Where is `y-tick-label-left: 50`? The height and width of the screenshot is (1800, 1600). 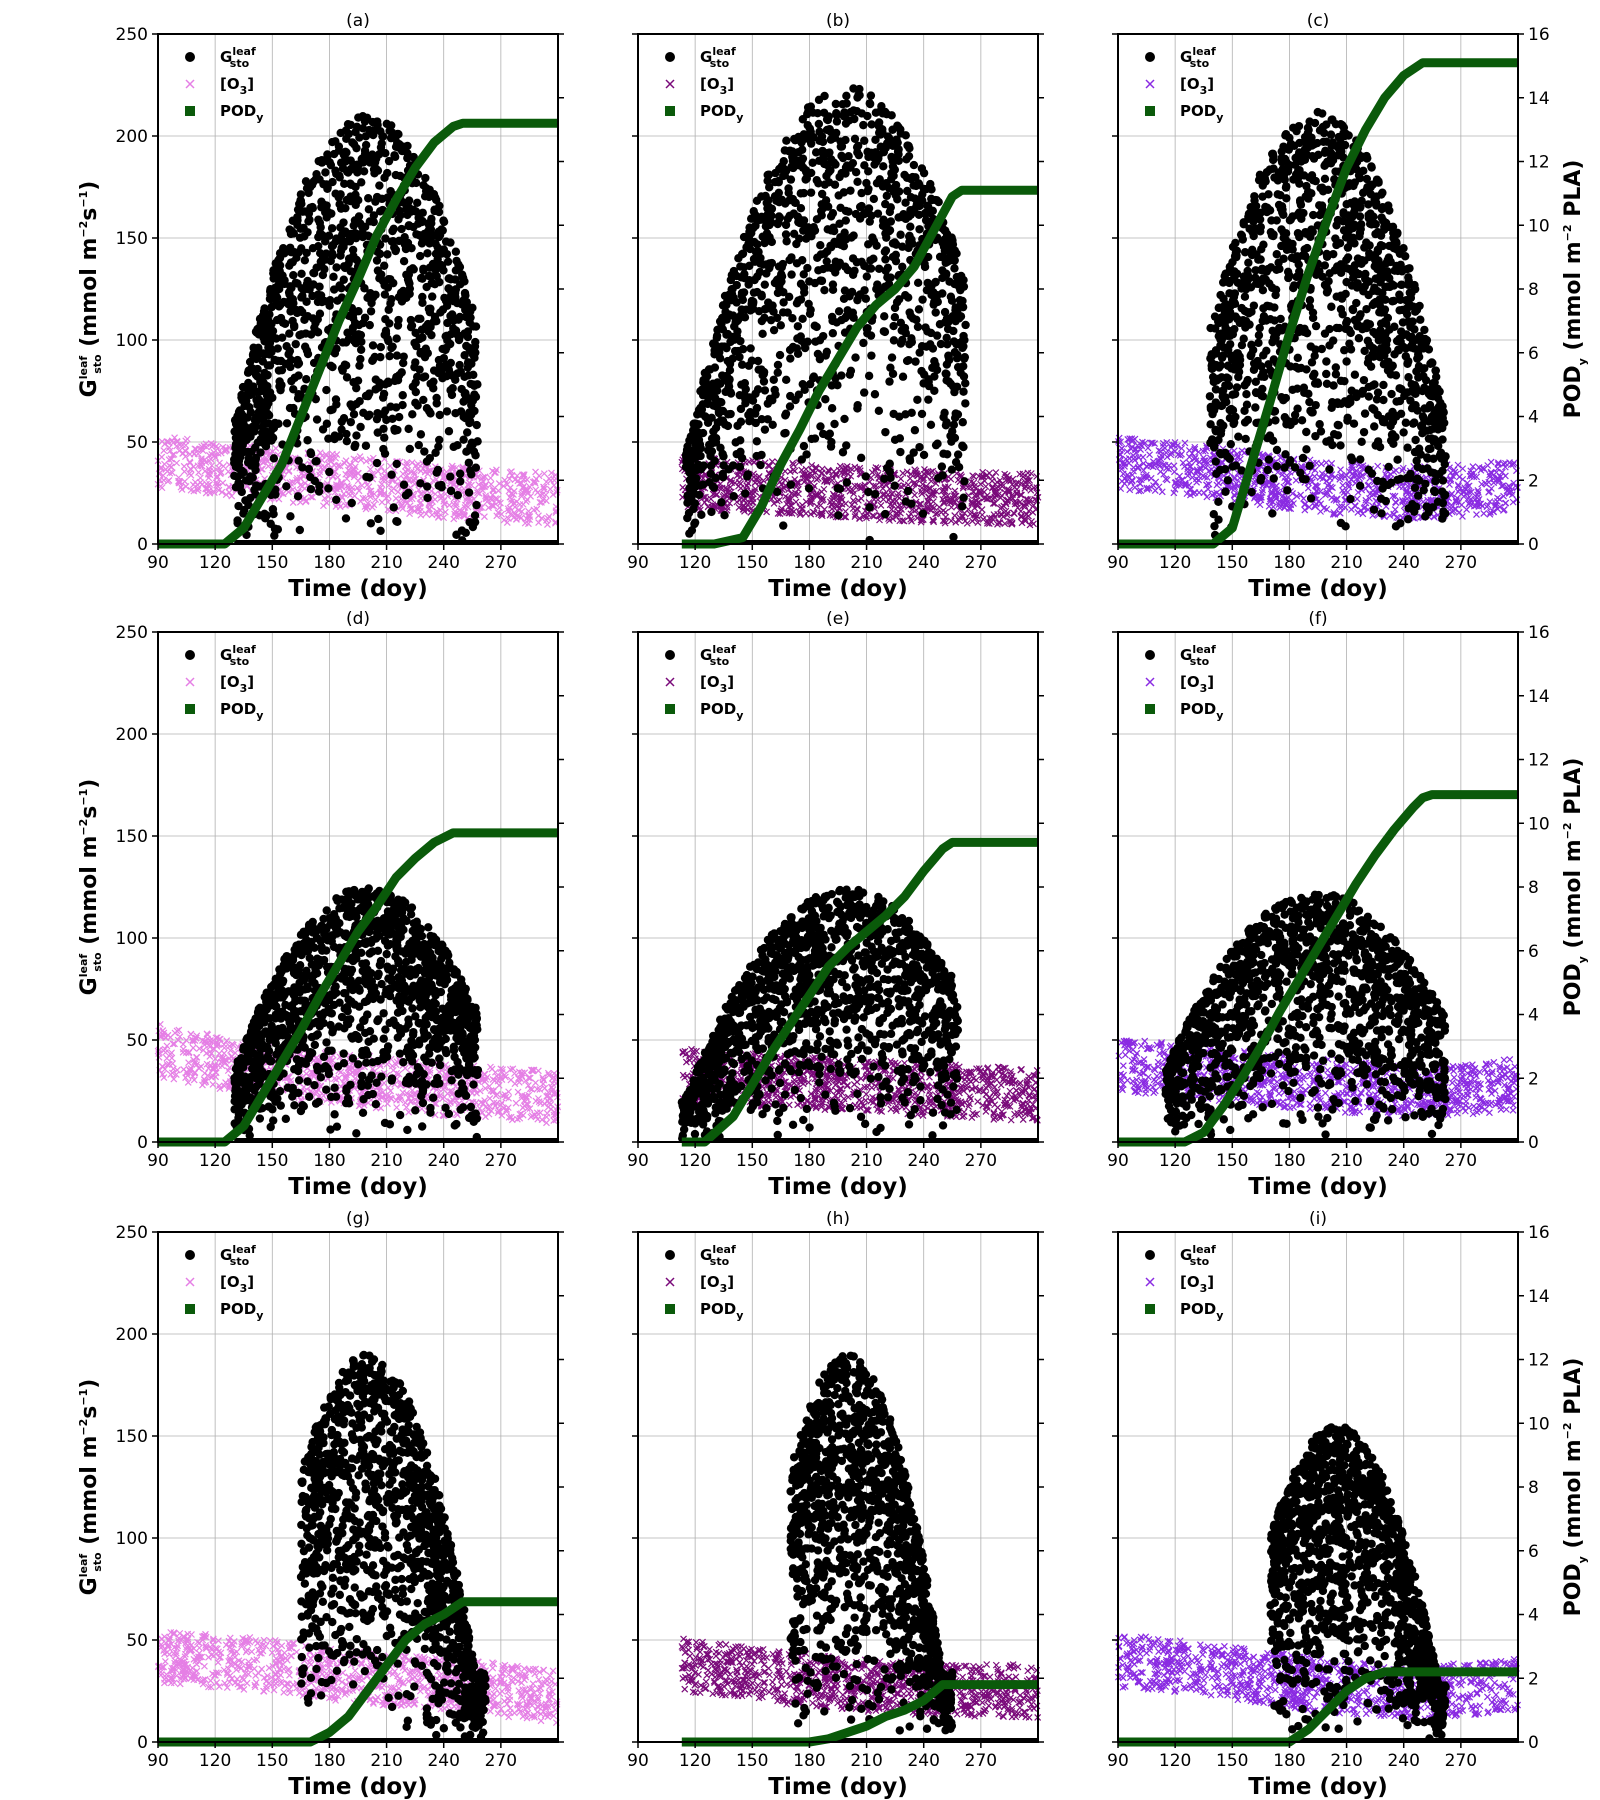
y-tick-label-left: 50 is located at coordinates (137, 443).